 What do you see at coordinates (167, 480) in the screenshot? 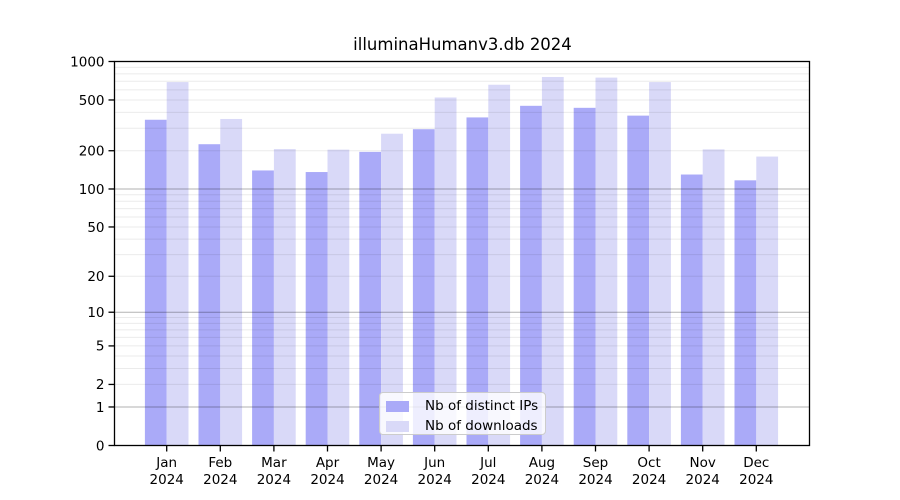
I see `x-tick-label-year-jan-2024: 2024` at bounding box center [167, 480].